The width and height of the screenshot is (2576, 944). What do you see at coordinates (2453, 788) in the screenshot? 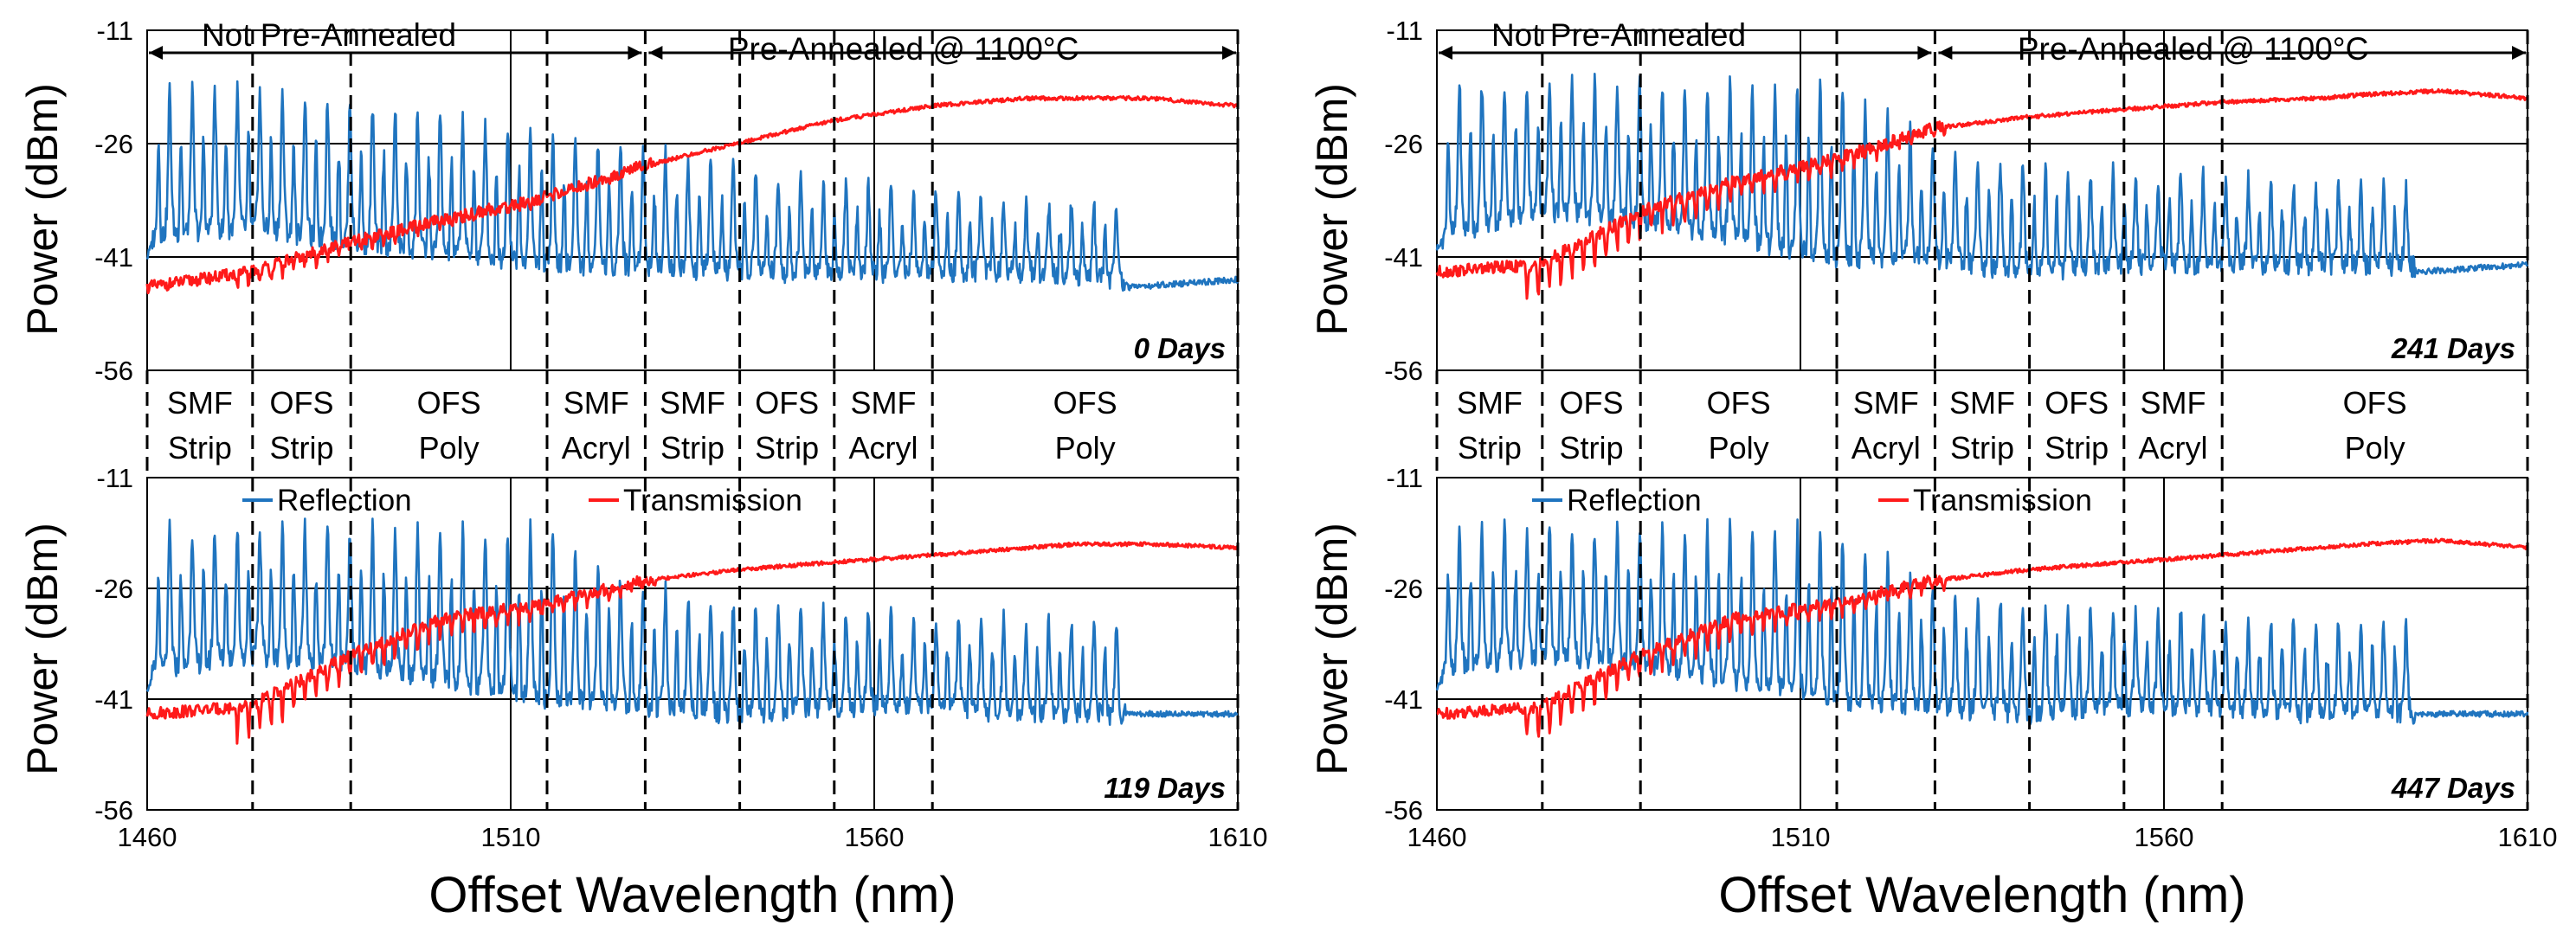
I see `days-annotation: 447 Days` at bounding box center [2453, 788].